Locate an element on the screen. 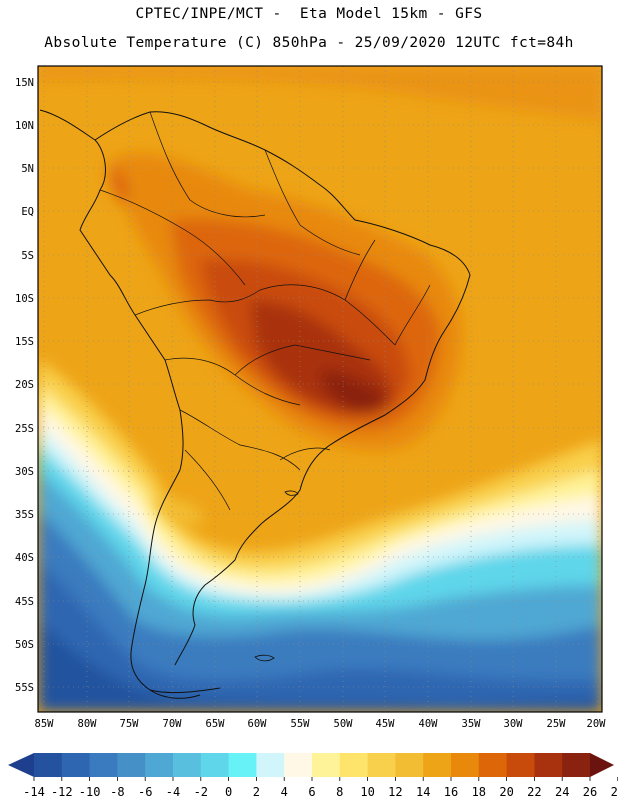 Image resolution: width=618 pixels, height=800 pixels. lat-label: 35S is located at coordinates (24, 515).